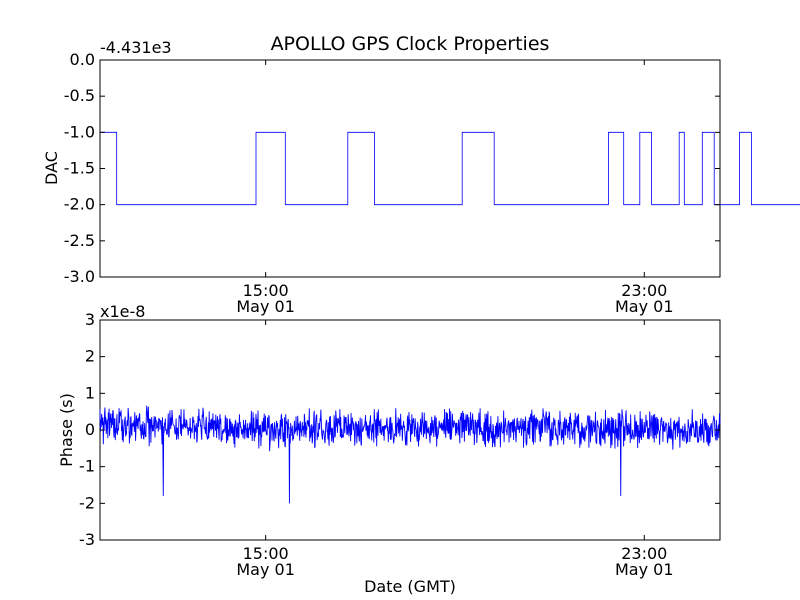 This screenshot has height=600, width=800. I want to click on dac-y-tick-label: -0.5, so click(79, 95).